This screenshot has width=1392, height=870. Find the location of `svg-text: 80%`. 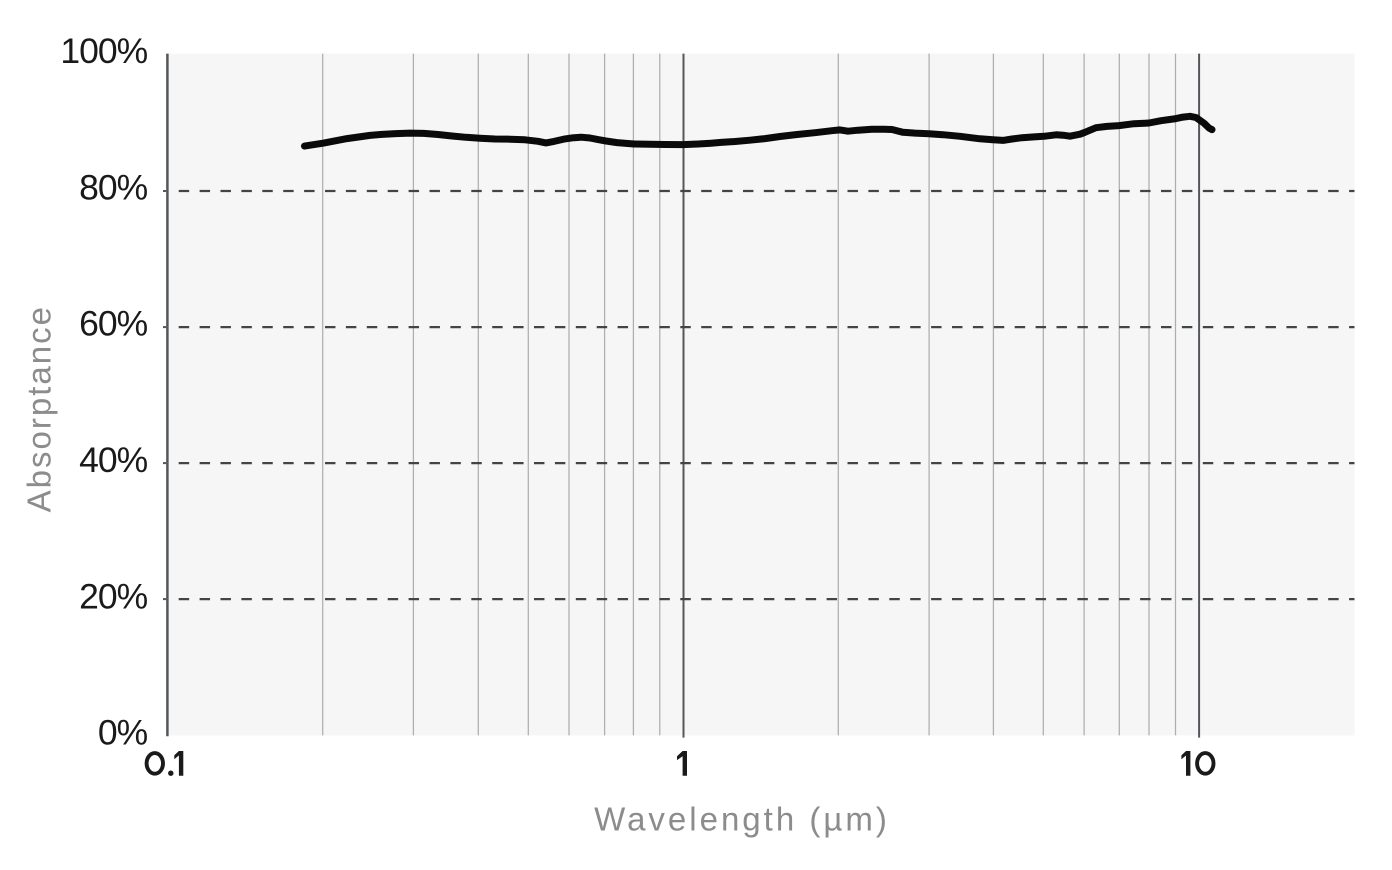

svg-text: 80% is located at coordinates (113, 187).